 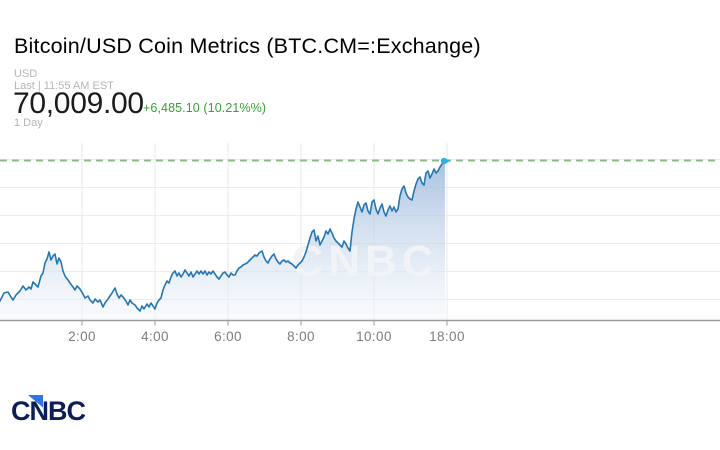 What do you see at coordinates (155, 336) in the screenshot?
I see `x-tick-label: 4:00` at bounding box center [155, 336].